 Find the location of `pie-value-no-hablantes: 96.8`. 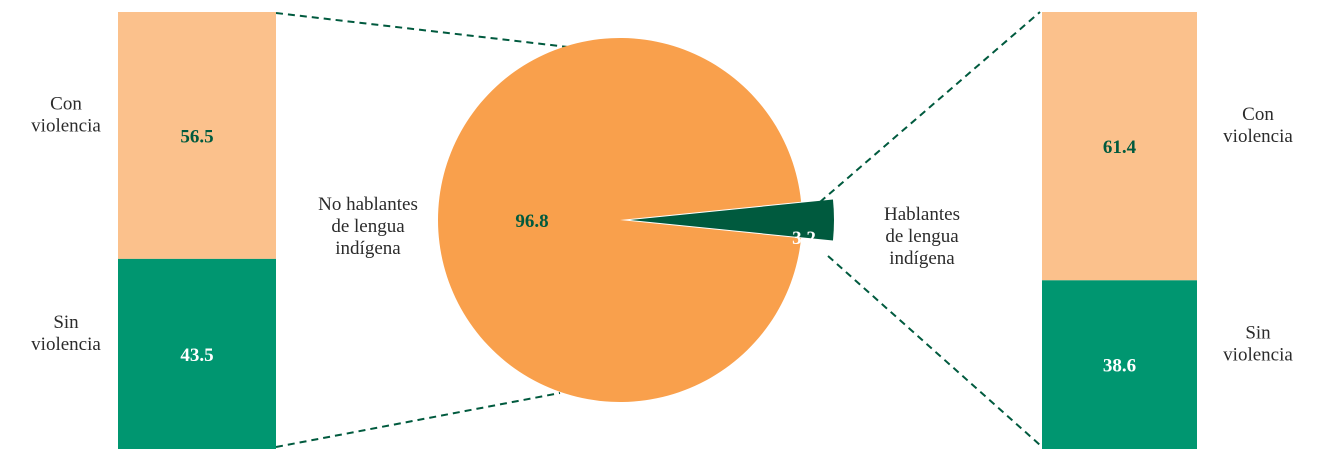

pie-value-no-hablantes: 96.8 is located at coordinates (531, 221).